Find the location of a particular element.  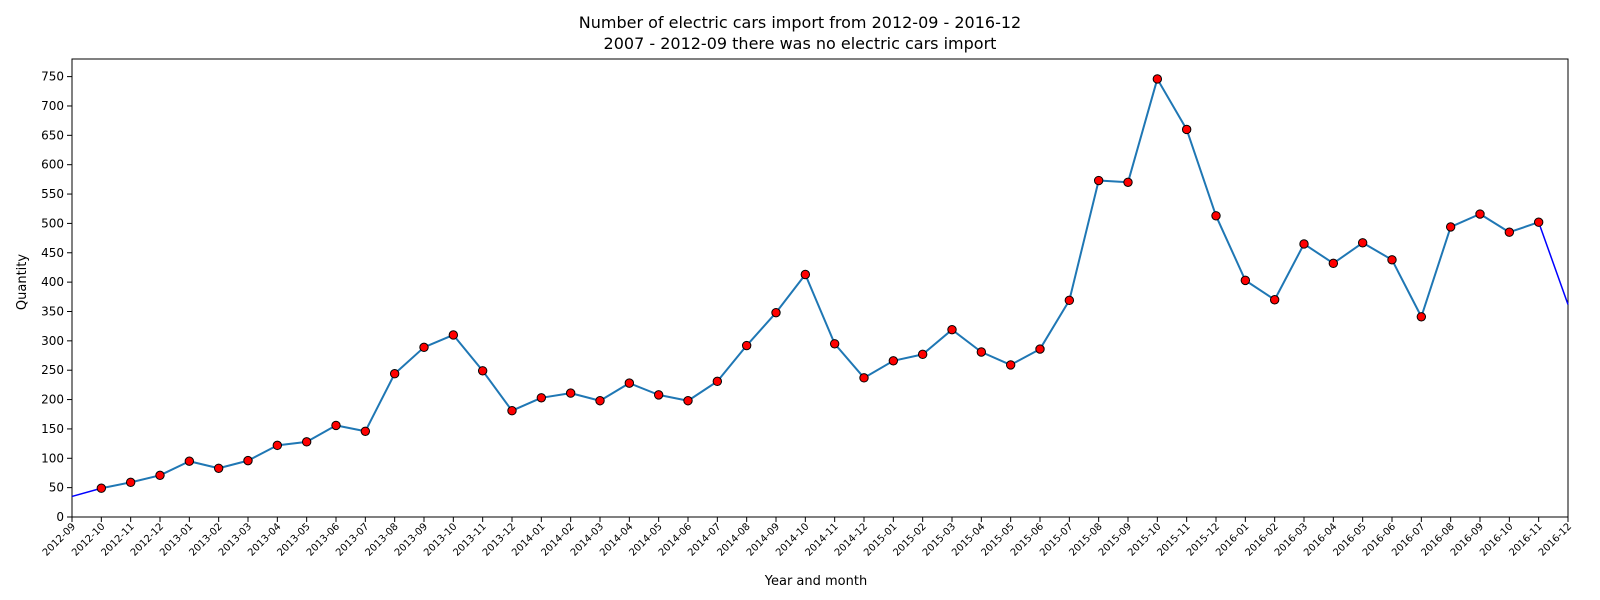

y-tick-label: 200 is located at coordinates (52, 400).